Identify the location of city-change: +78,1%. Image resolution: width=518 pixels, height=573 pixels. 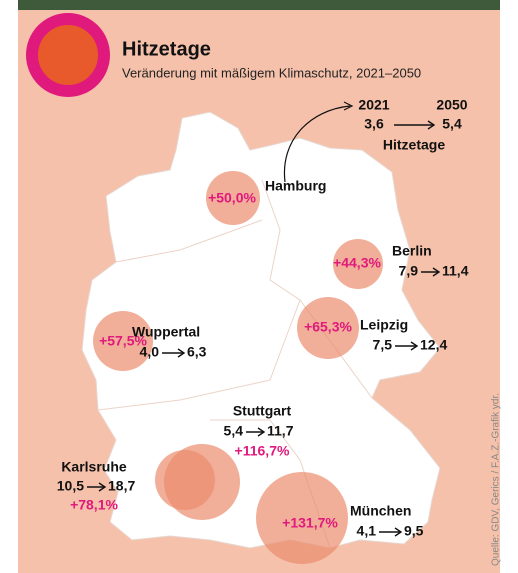
(94, 505).